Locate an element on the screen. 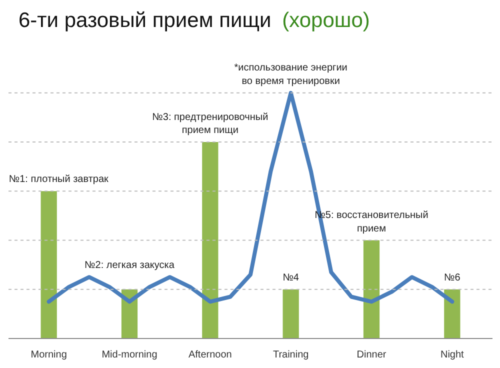  annotation: №6 is located at coordinates (452, 278).